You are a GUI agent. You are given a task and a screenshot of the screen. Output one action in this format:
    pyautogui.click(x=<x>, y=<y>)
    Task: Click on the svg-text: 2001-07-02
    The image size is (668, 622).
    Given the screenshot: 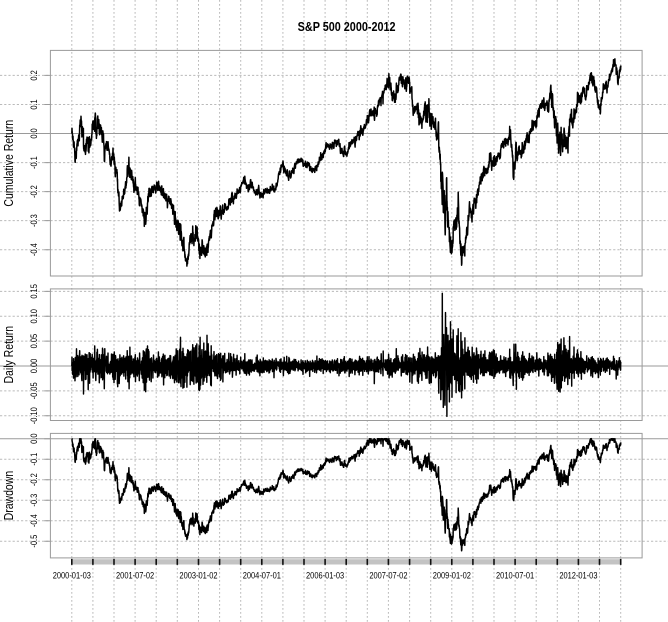 What is the action you would take?
    pyautogui.click(x=135, y=575)
    